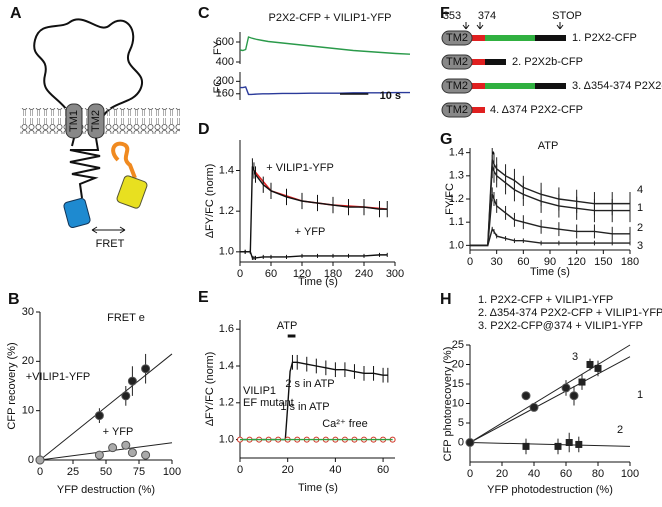 Image resolution: width=662 pixels, height=507 pixels. What do you see at coordinates (106, 472) in the screenshot?
I see `x-tick-label: 50` at bounding box center [106, 472].